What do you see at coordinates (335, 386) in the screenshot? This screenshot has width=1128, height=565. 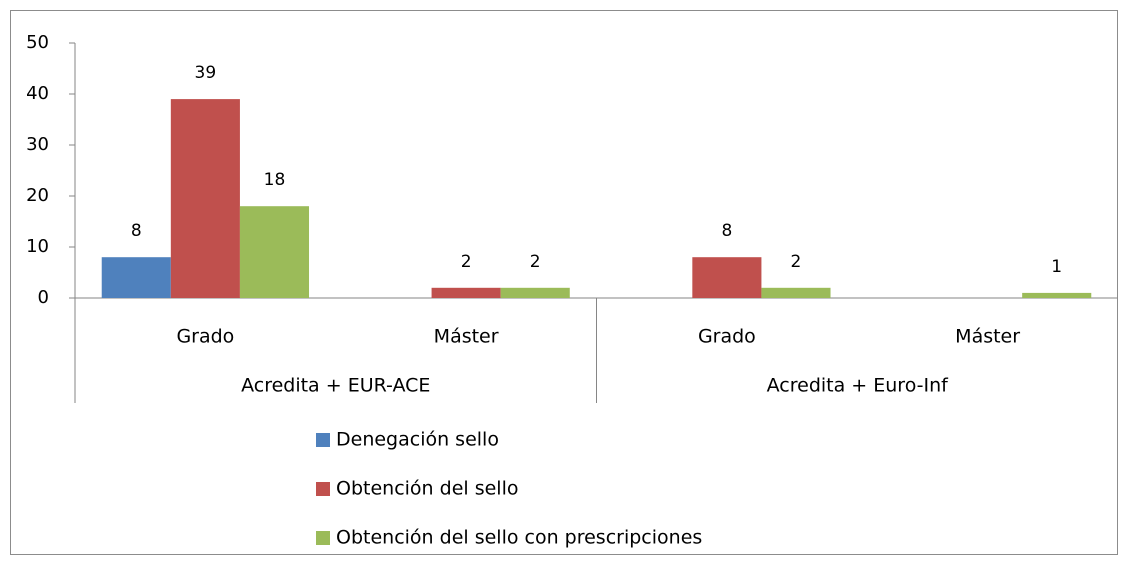 I see `group-label: Acredita + EUR-ACE` at bounding box center [335, 386].